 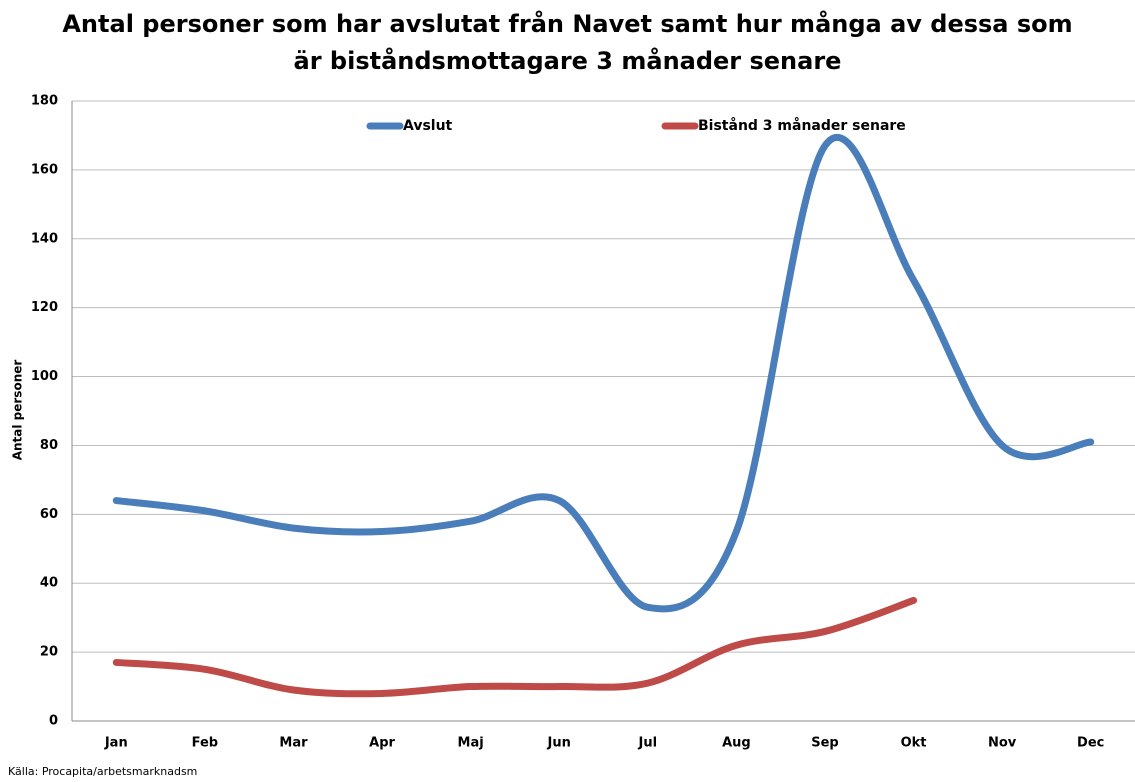 What do you see at coordinates (49, 652) in the screenshot?
I see `y-tick-label: 20` at bounding box center [49, 652].